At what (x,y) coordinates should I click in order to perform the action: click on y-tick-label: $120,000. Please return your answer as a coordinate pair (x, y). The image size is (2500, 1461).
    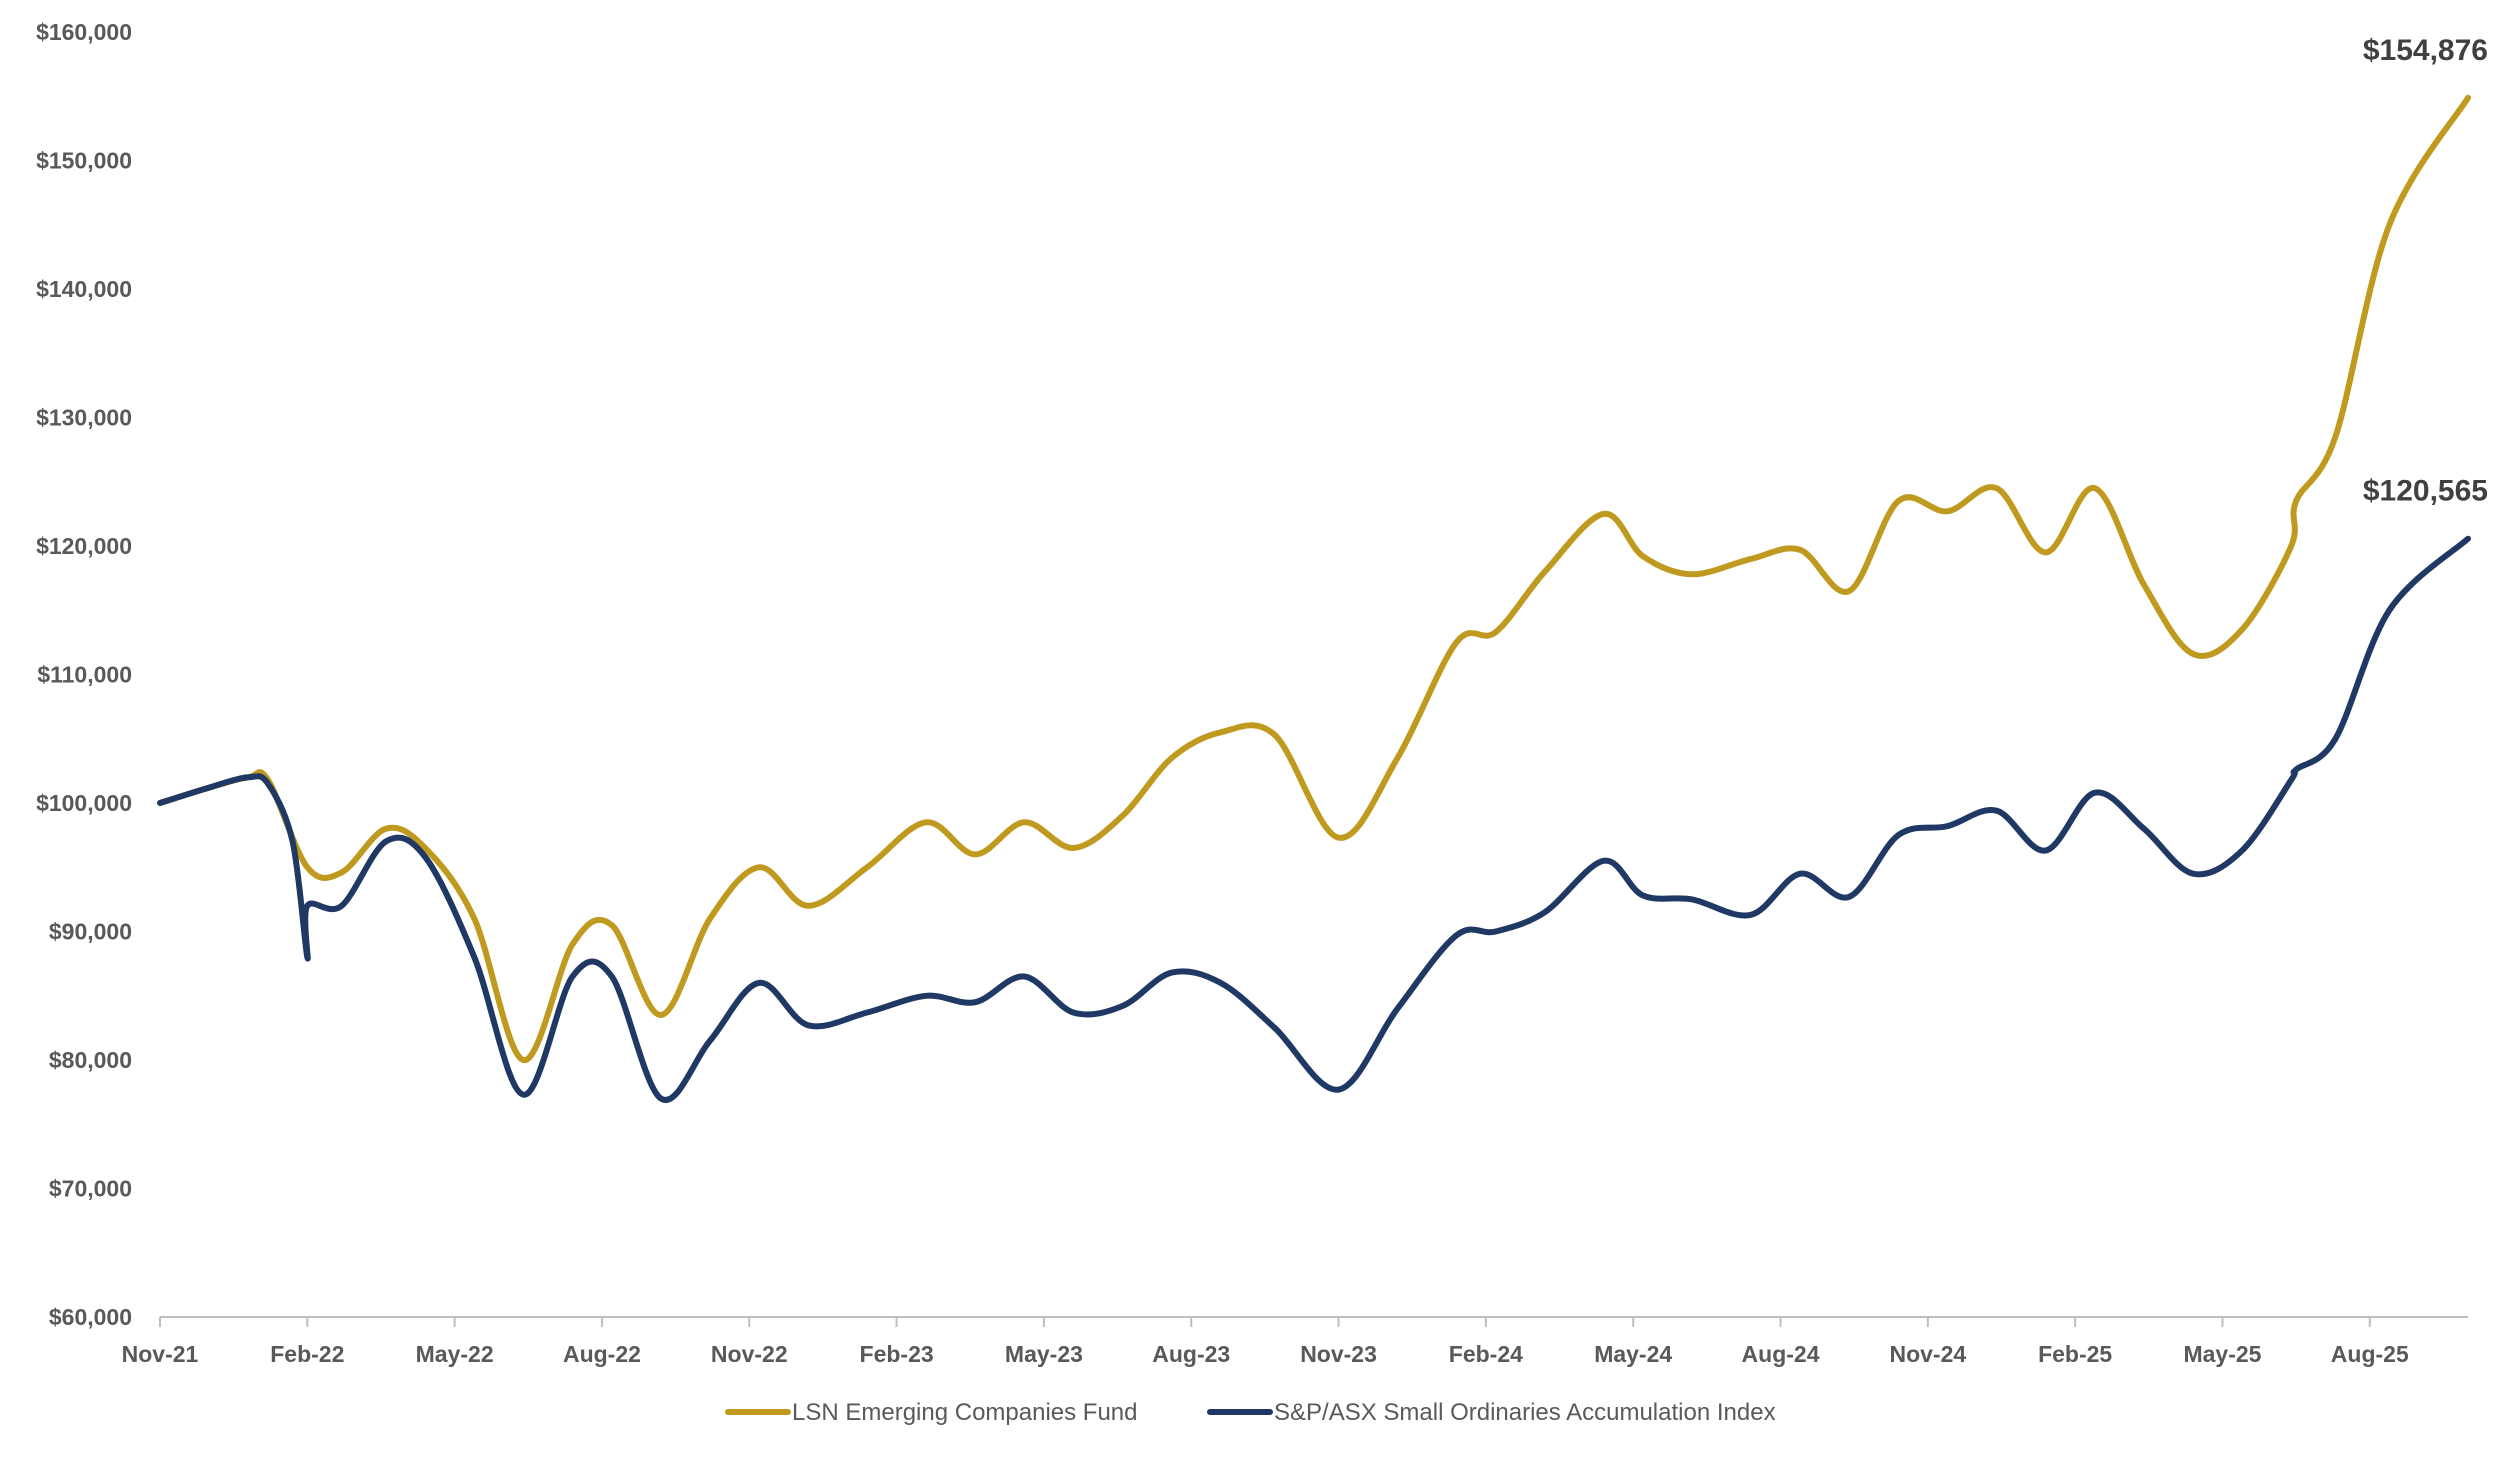
    Looking at the image, I should click on (84, 546).